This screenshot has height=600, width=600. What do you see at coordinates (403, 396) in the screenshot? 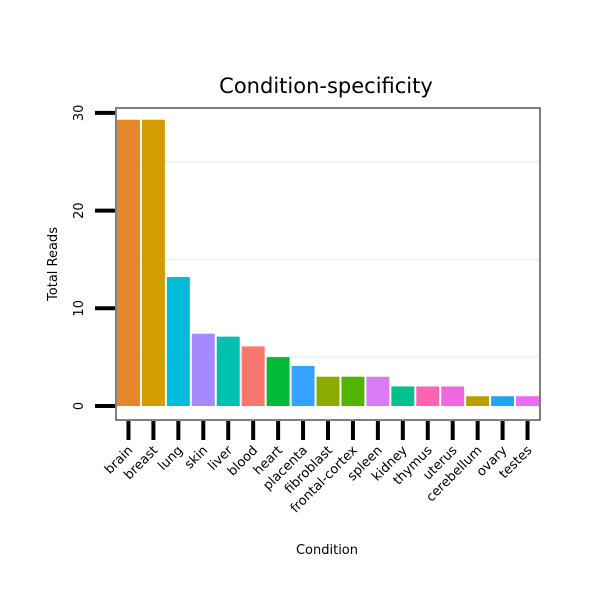
I see `bar-kidney` at bounding box center [403, 396].